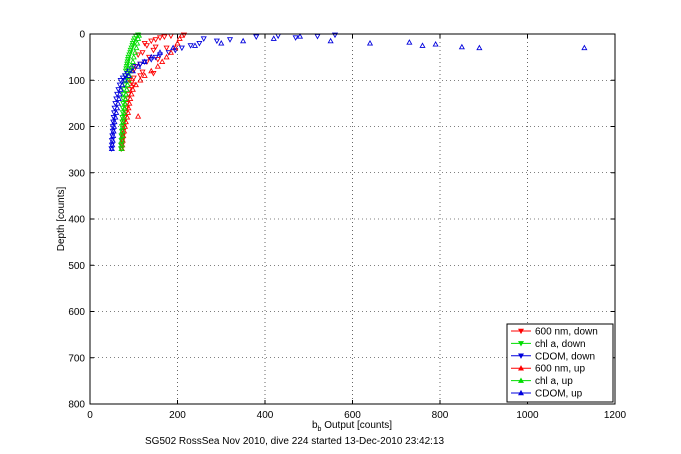 The height and width of the screenshot is (454, 681). What do you see at coordinates (560, 363) in the screenshot?
I see `legend-box` at bounding box center [560, 363].